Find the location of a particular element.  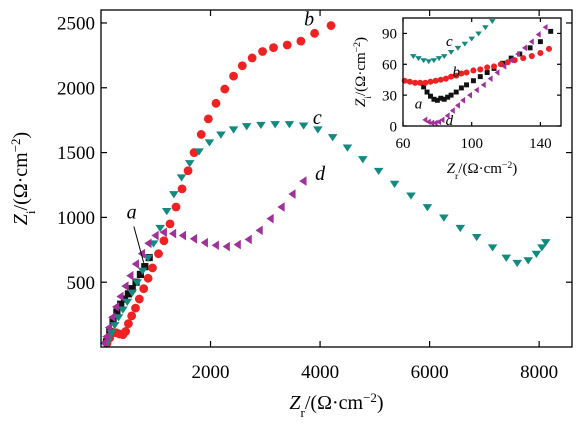

inset-y-tick-label: 30 is located at coordinates (389, 96).